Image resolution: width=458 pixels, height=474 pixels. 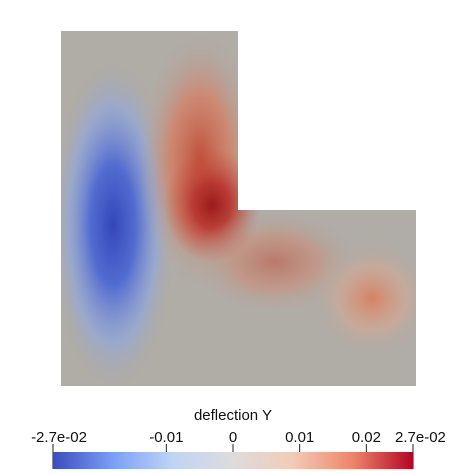 What do you see at coordinates (299, 437) in the screenshot?
I see `colorbar-tick-label-0-01: 0.01` at bounding box center [299, 437].